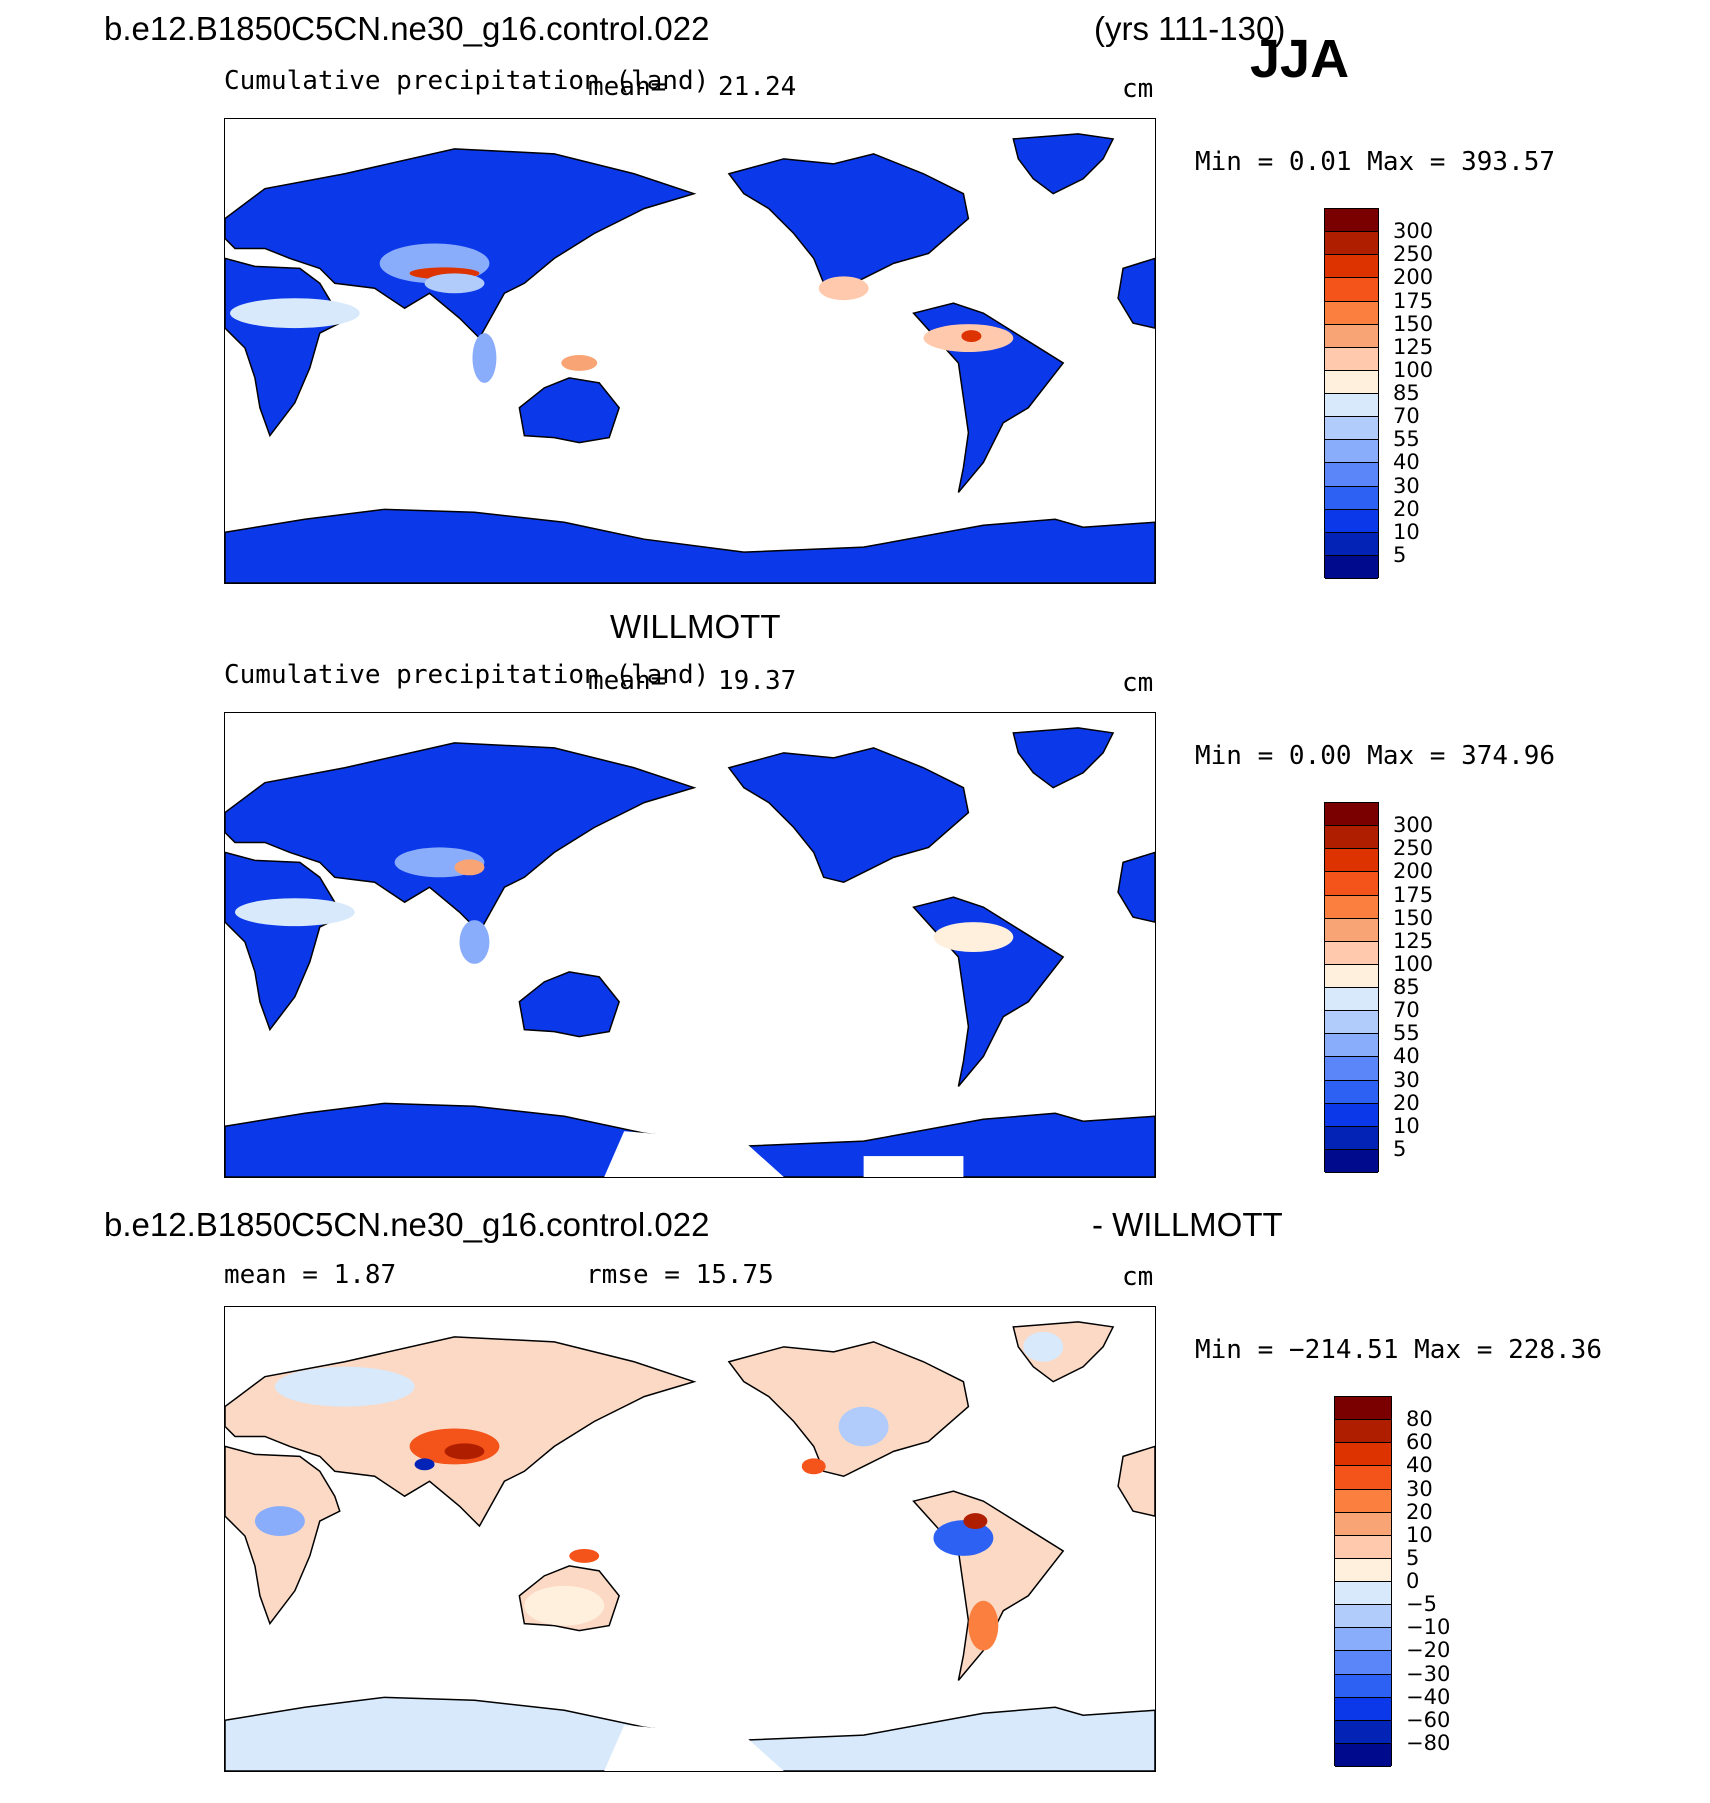  Describe the element at coordinates (1428, 1719) in the screenshot. I see `colorbar-tick-label: −60` at that location.